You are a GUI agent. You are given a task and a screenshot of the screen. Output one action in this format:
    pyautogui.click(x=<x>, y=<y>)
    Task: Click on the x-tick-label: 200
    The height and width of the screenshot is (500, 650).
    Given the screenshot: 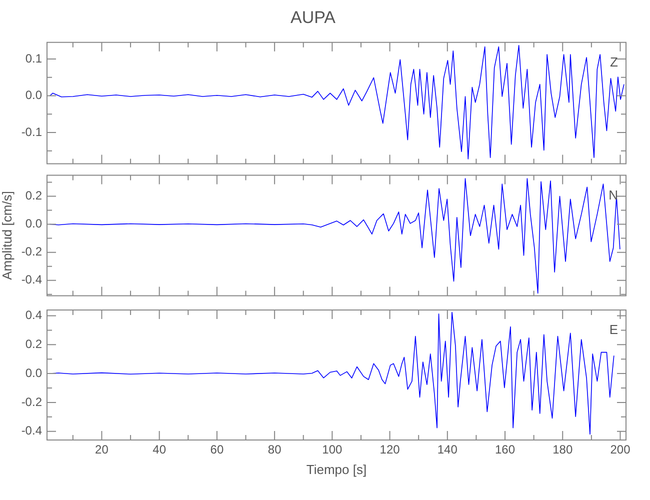 What is the action you would take?
    pyautogui.click(x=620, y=449)
    